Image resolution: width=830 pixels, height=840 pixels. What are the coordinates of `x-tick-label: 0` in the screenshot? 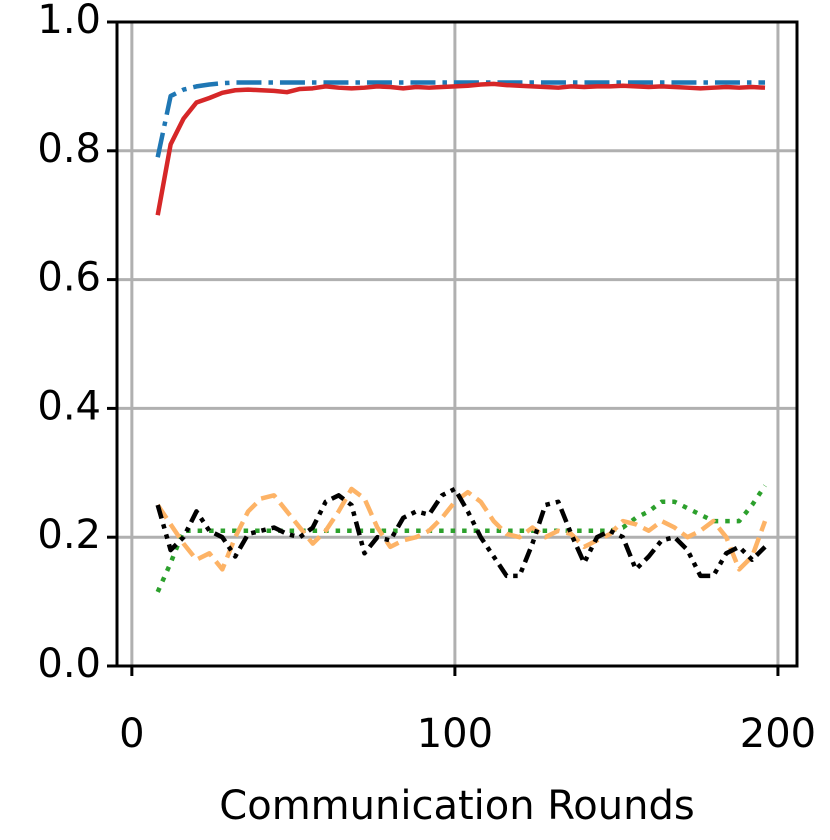 It's located at (131, 734).